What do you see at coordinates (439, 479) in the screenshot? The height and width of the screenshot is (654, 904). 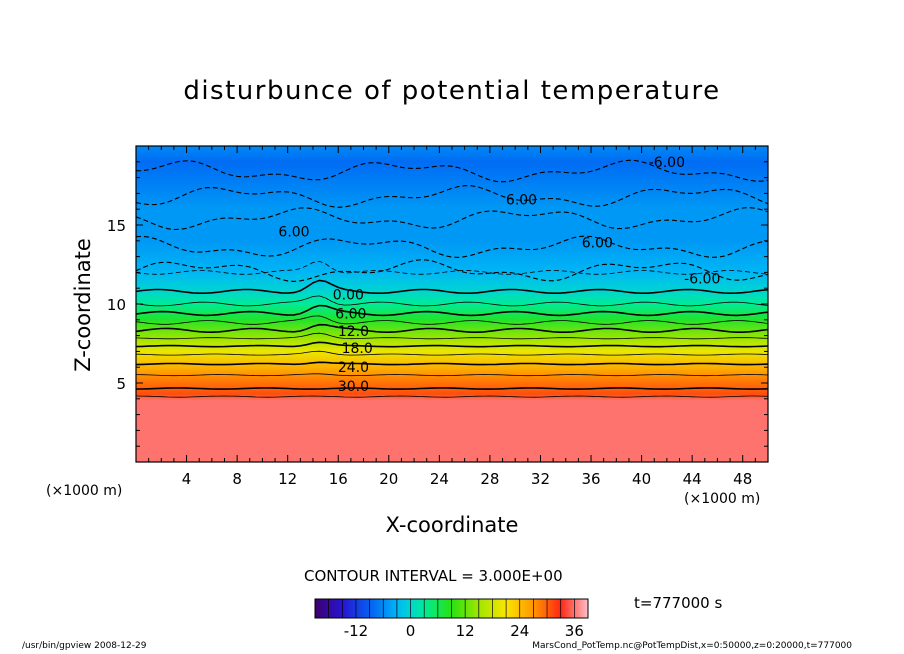 I see `x-tick-label: 24` at bounding box center [439, 479].